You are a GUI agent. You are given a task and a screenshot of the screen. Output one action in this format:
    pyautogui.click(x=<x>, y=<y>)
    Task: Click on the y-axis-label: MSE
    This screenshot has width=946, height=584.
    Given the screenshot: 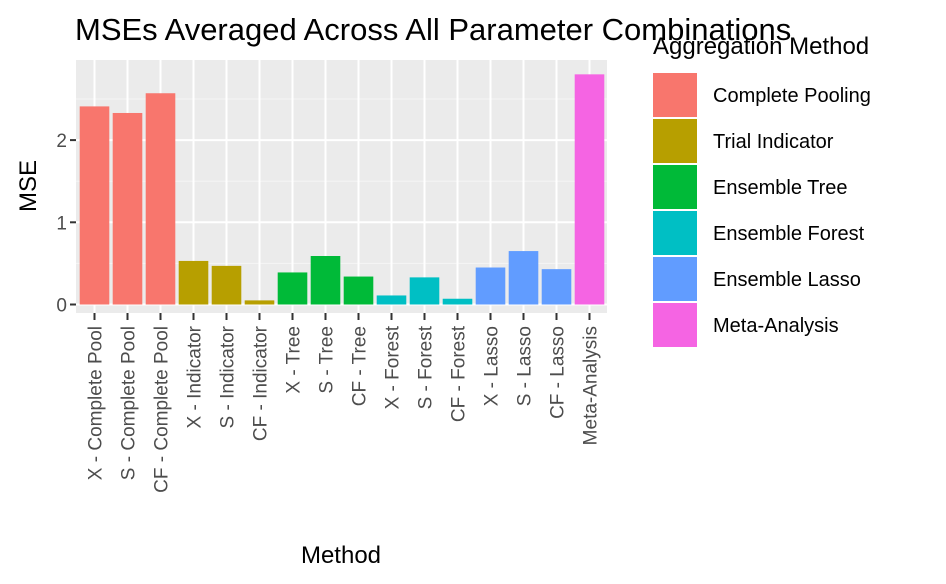 What is the action you would take?
    pyautogui.click(x=28, y=186)
    